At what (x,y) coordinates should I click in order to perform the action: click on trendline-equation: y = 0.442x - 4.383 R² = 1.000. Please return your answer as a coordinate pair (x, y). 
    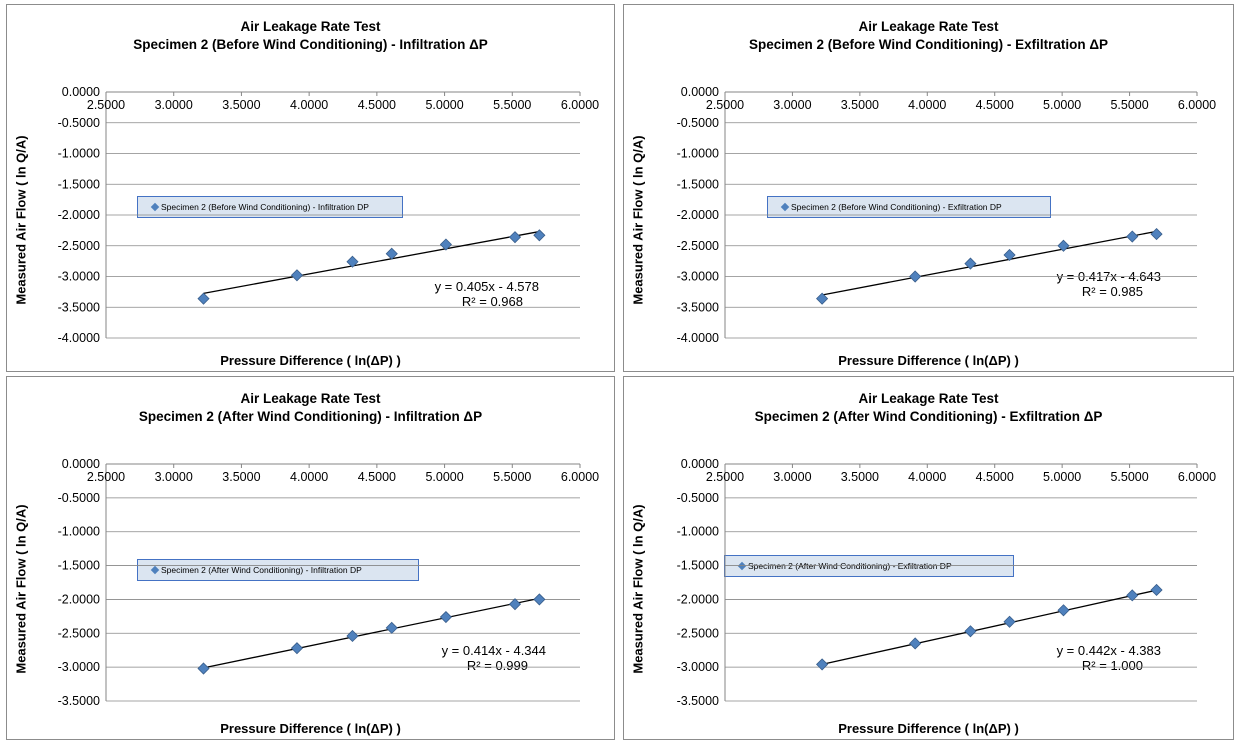
    Looking at the image, I should click on (1109, 658).